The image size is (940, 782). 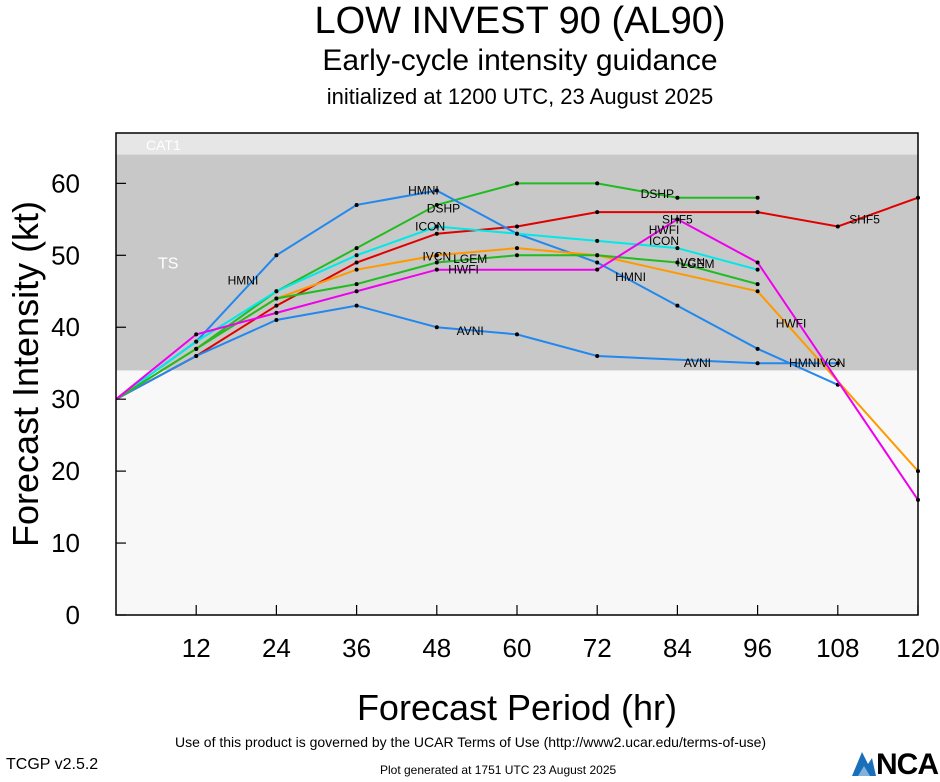 What do you see at coordinates (757, 197) in the screenshot?
I see `point-dshp-96h` at bounding box center [757, 197].